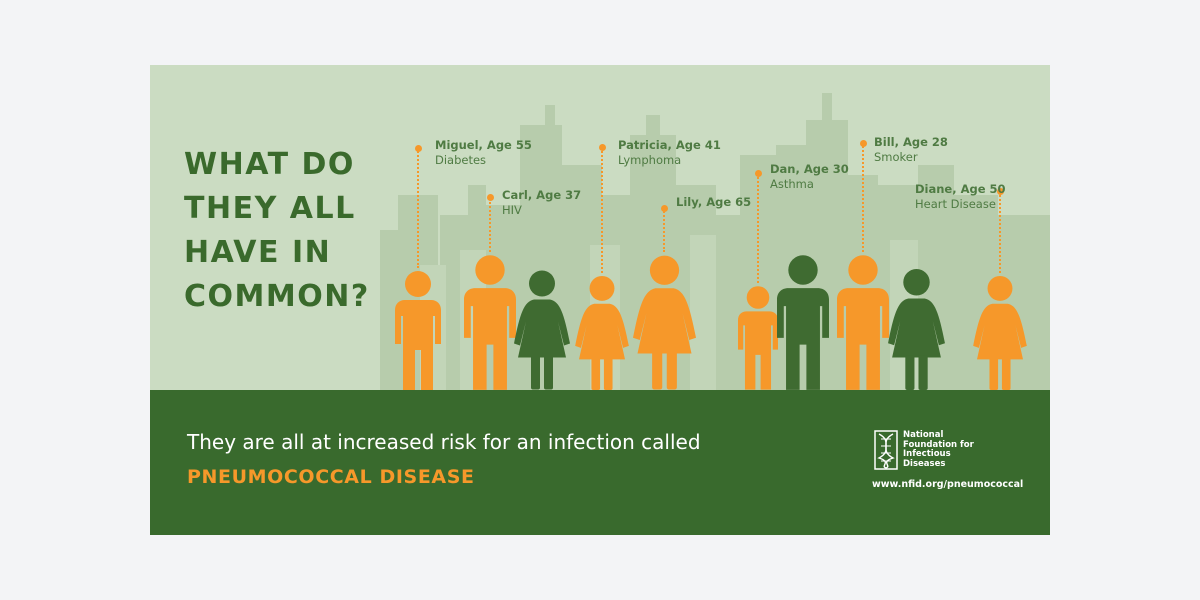  What do you see at coordinates (270, 208) in the screenshot?
I see `headline-line: THEY ALL` at bounding box center [270, 208].